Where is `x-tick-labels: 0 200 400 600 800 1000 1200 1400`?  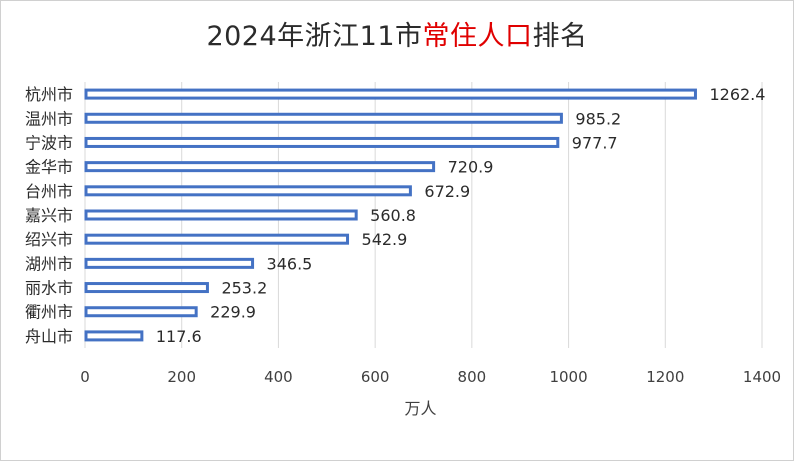
x-tick-labels: 0 200 400 600 800 1000 1200 1400 is located at coordinates (430, 377).